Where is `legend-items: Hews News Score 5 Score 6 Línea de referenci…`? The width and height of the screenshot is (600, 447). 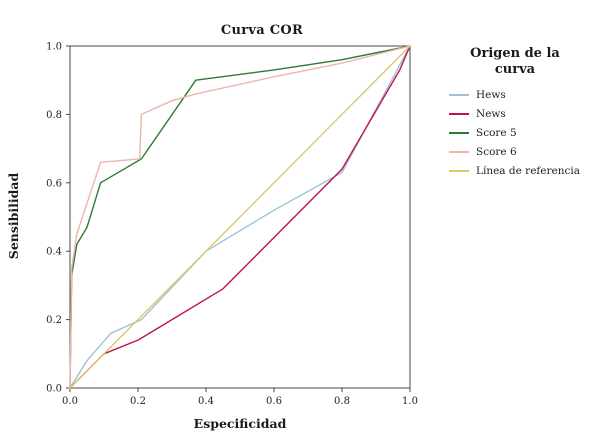
legend-items: Hews News Score 5 Score 6 Línea de referenci… is located at coordinates (515, 133).